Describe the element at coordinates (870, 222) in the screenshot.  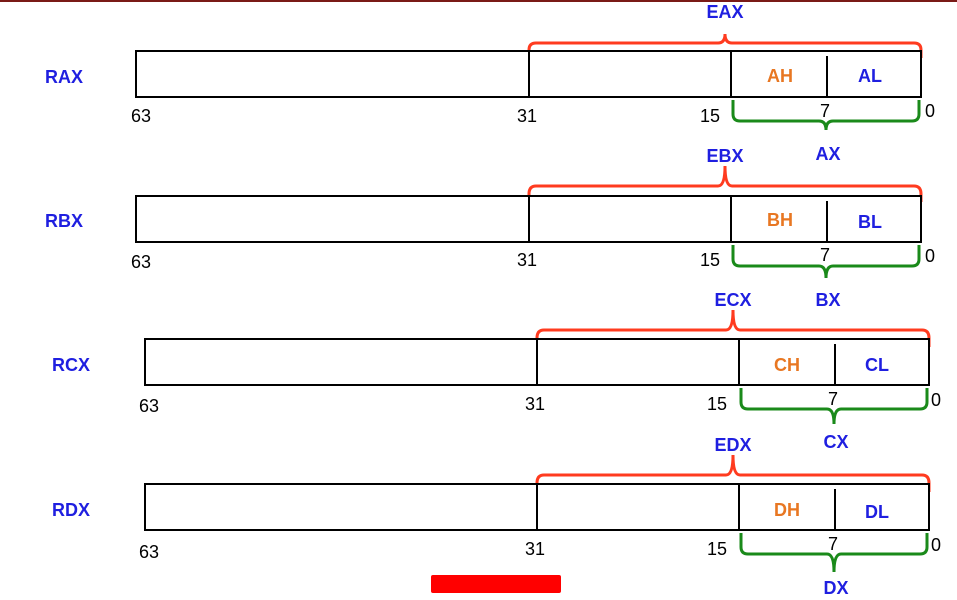
I see `low-byte-label: BL` at that location.